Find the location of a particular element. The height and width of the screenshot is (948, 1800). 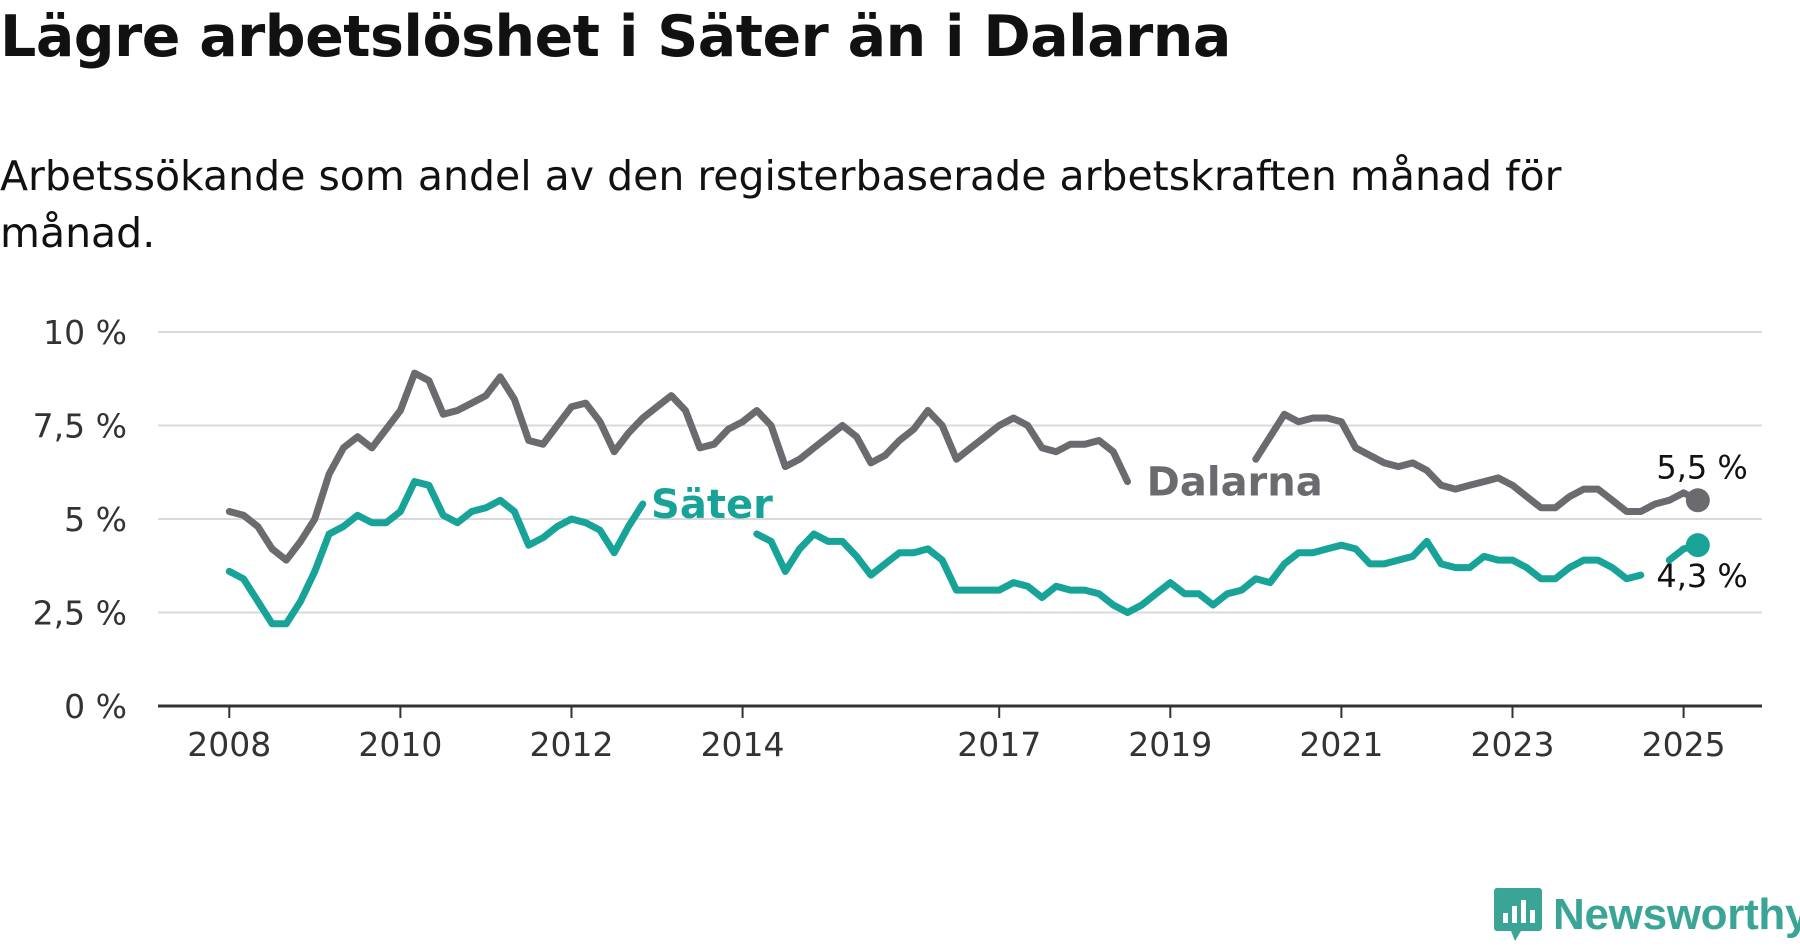

series-name-label: Dalarna is located at coordinates (1235, 483).